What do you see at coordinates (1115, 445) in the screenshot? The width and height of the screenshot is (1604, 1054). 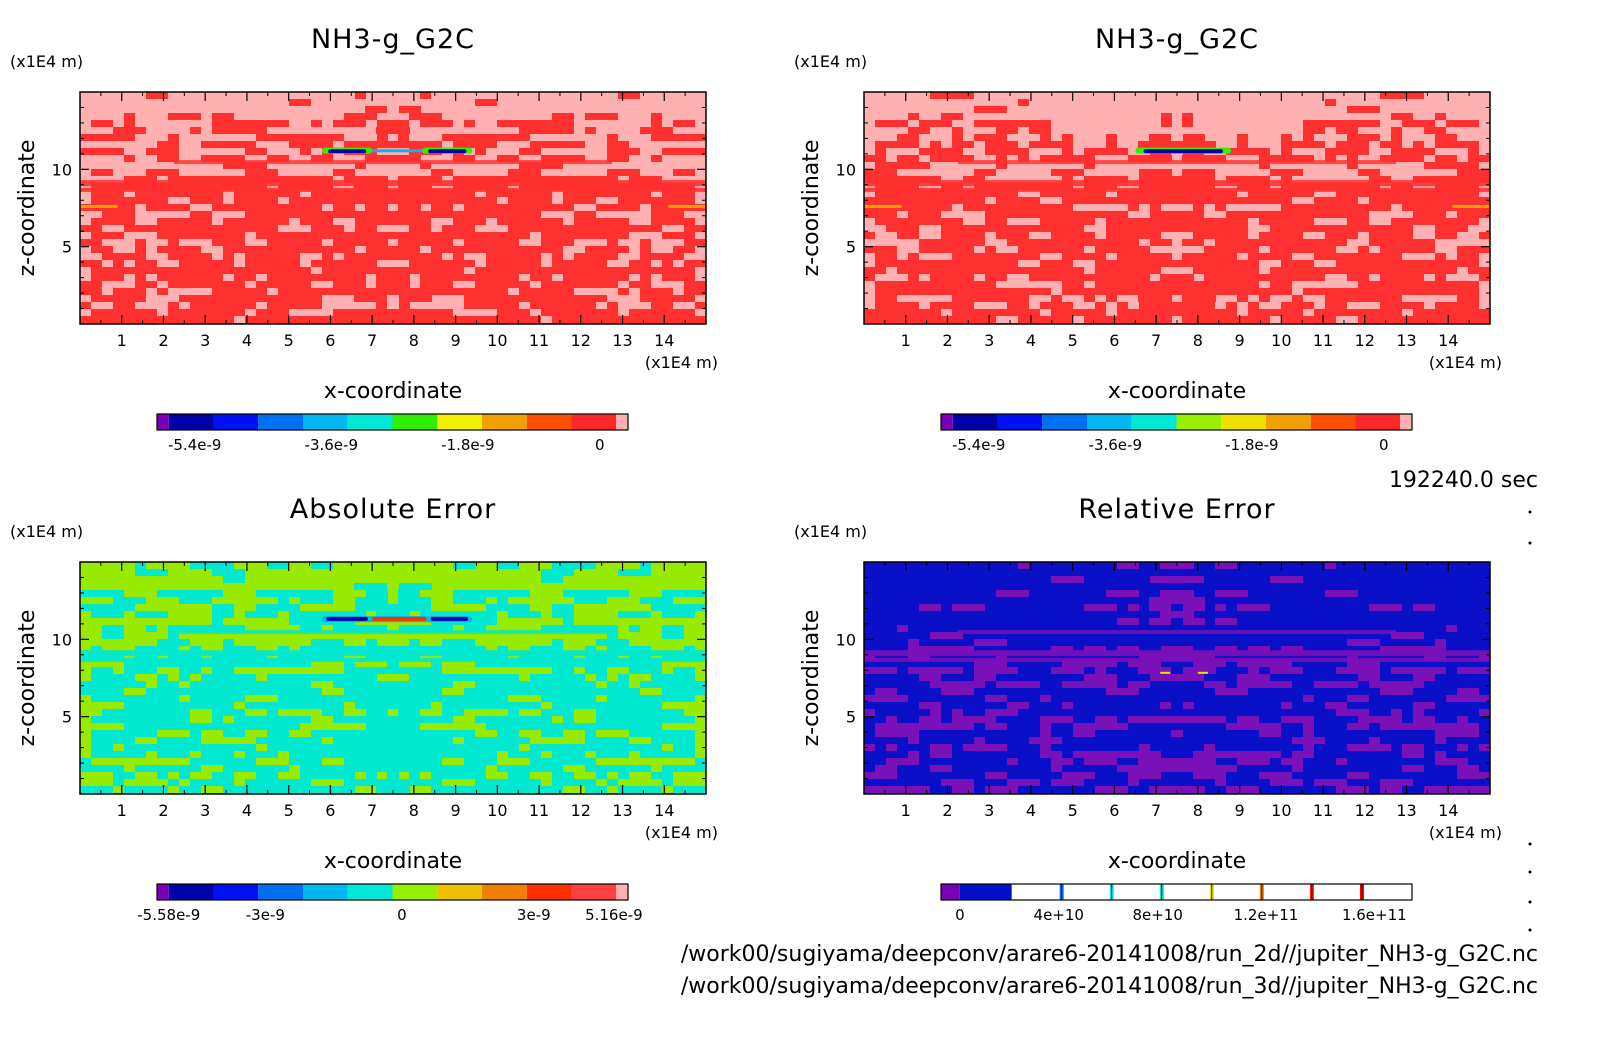 I see `colorbar-label: -3.6e-9` at bounding box center [1115, 445].